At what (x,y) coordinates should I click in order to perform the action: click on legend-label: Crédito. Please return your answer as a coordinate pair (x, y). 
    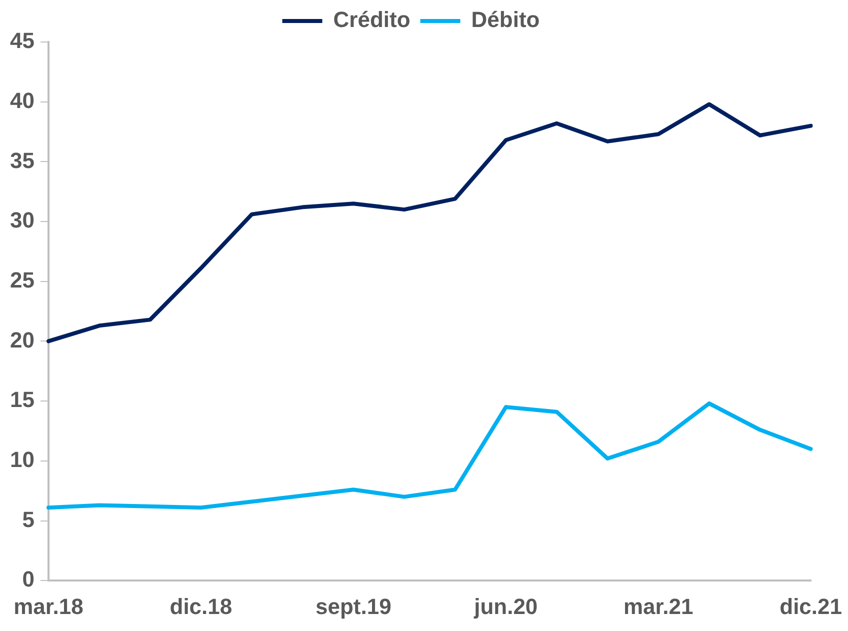
    Looking at the image, I should click on (371, 19).